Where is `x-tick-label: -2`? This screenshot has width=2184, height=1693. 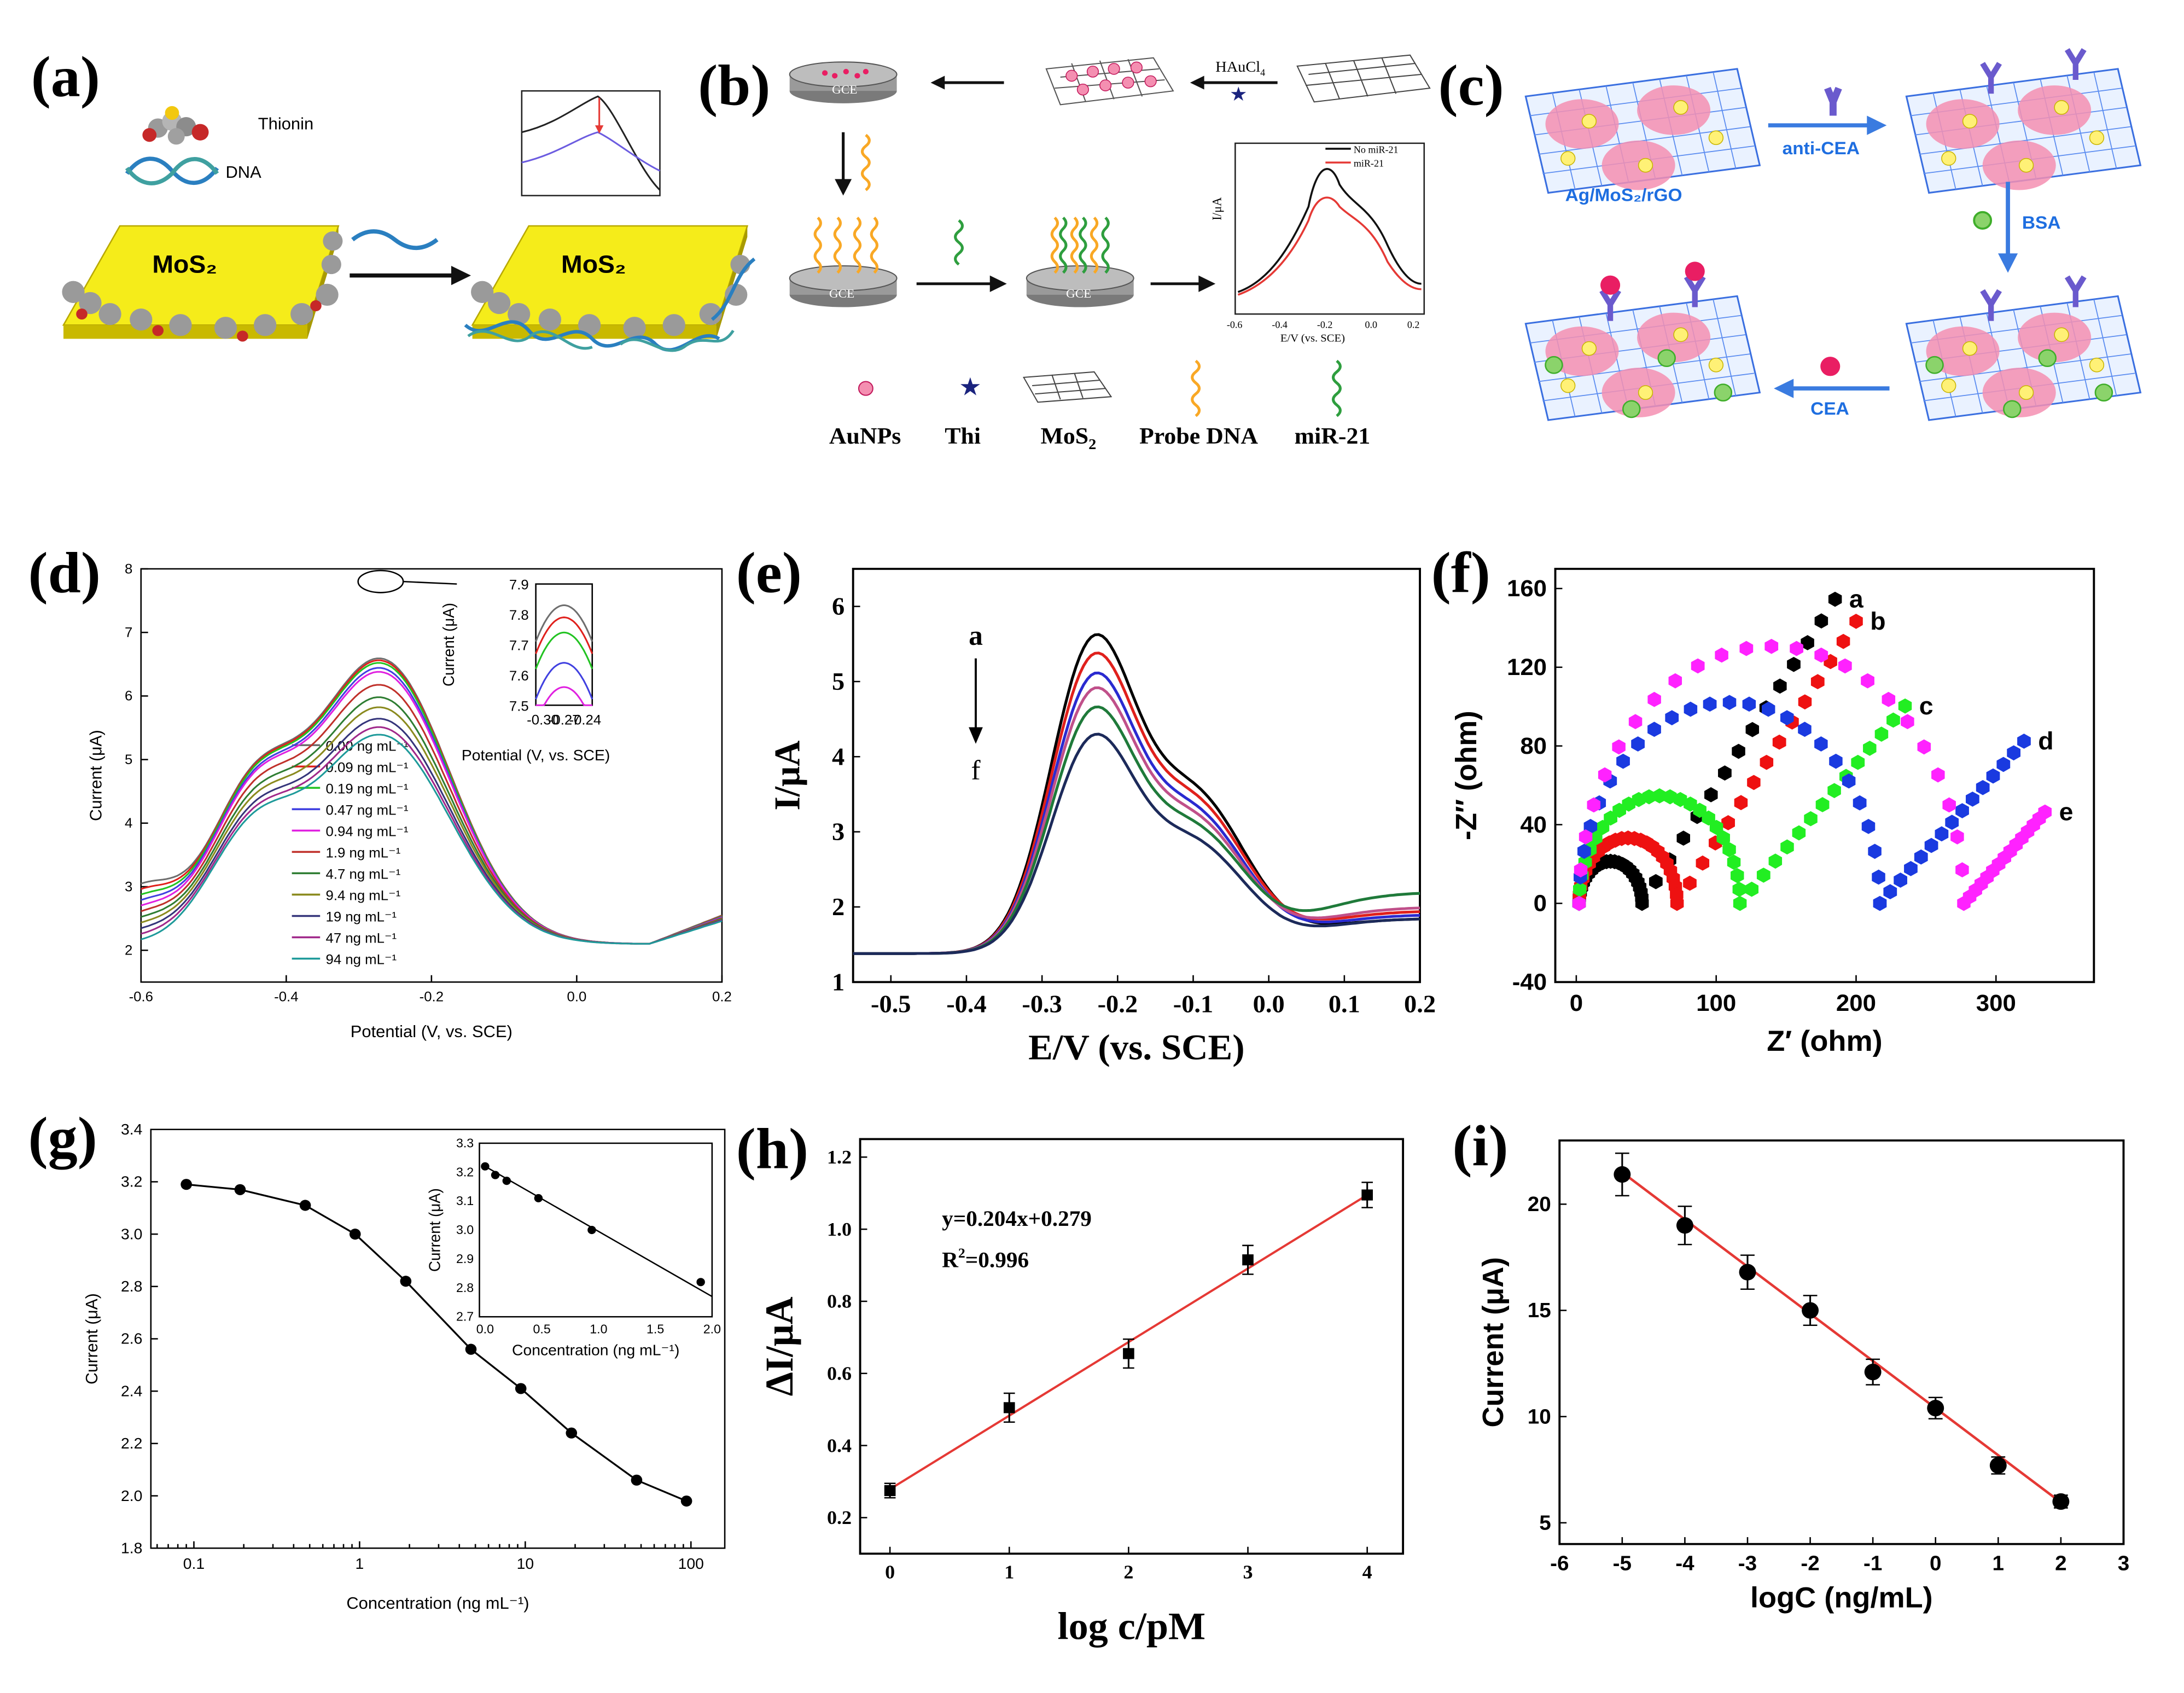
x-tick-label: -2 is located at coordinates (1810, 1563).